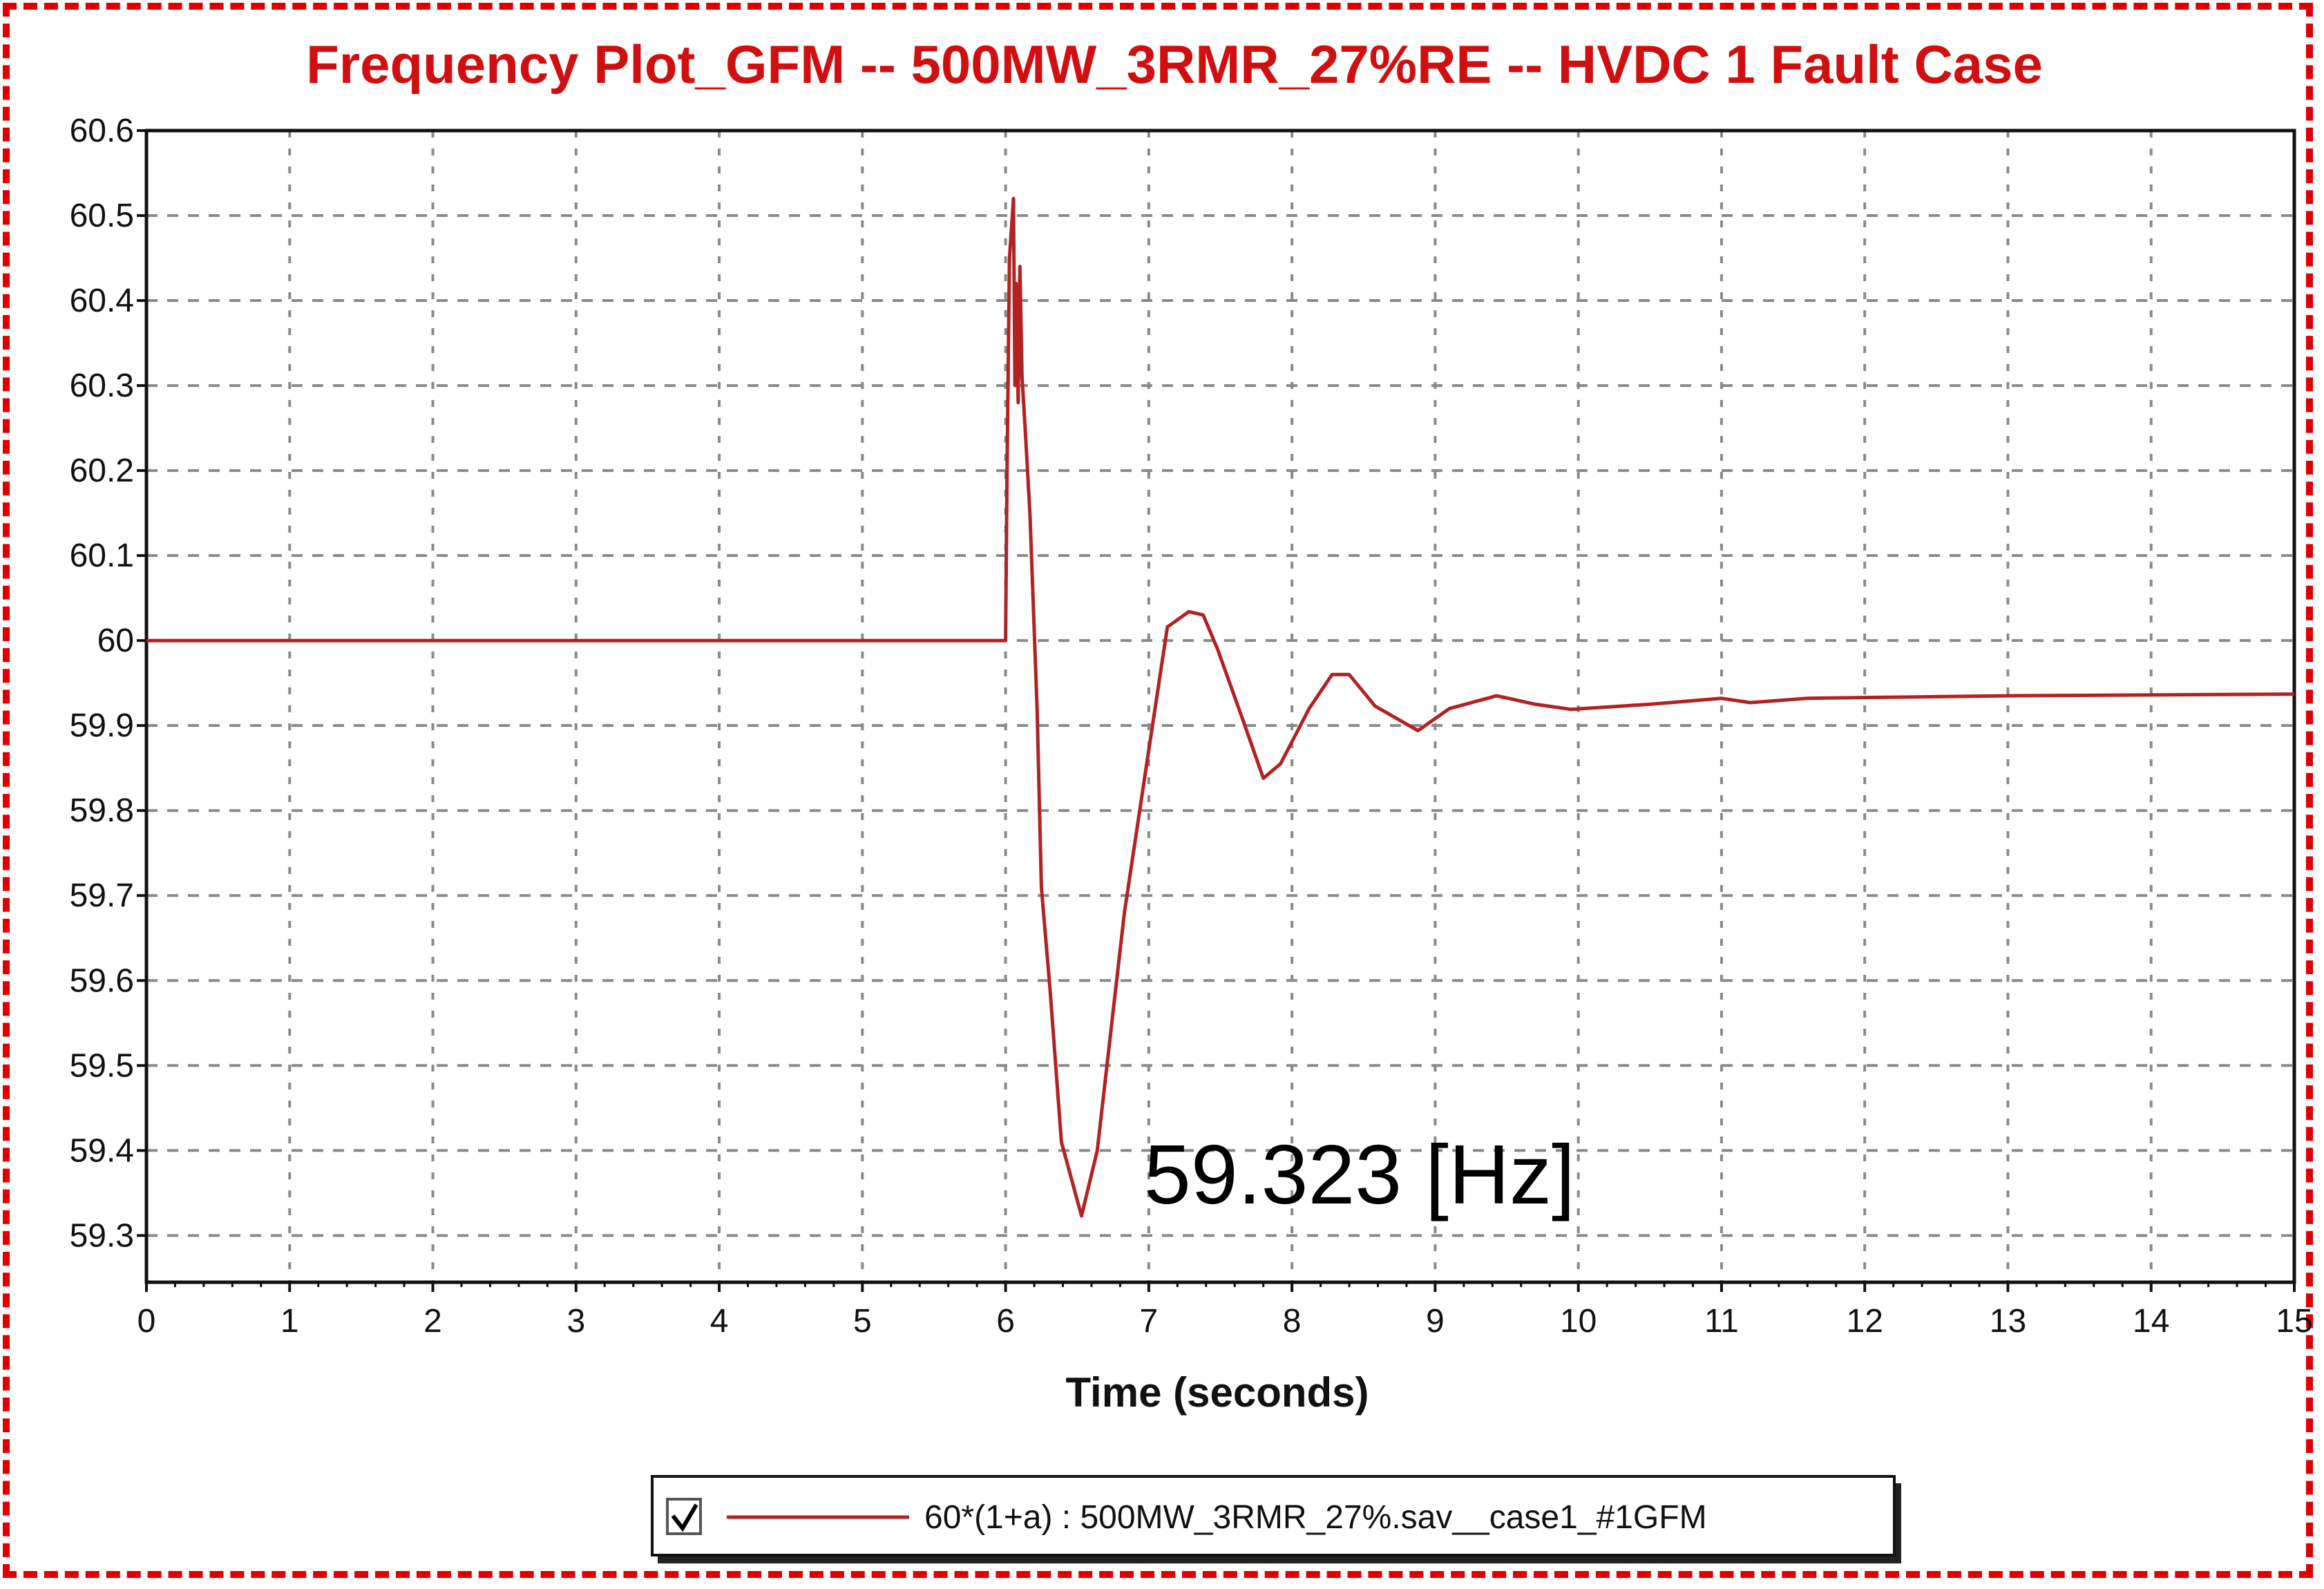 The width and height of the screenshot is (2324, 1589). I want to click on y-tick-label: 59.9, so click(102, 725).